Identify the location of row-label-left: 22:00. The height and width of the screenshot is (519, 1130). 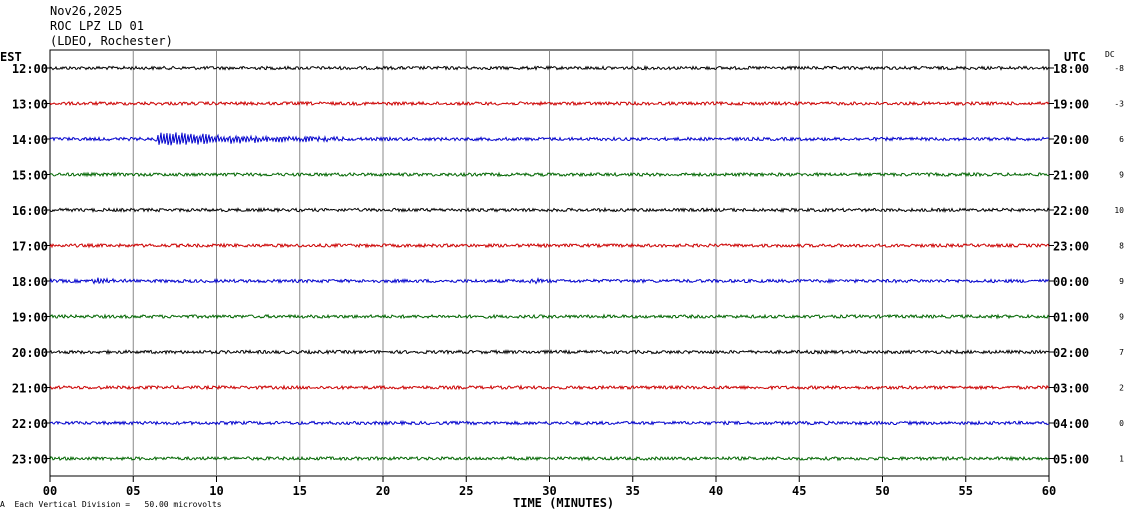
(30, 424).